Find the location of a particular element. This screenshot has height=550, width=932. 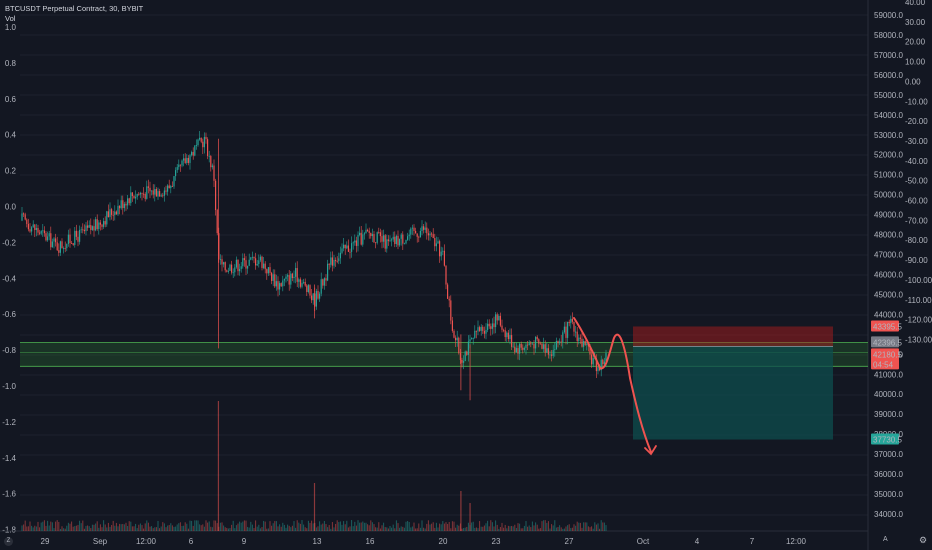

symbol-title: BTCUSDT Perpetual Contract, 30, BYBIT is located at coordinates (74, 8).